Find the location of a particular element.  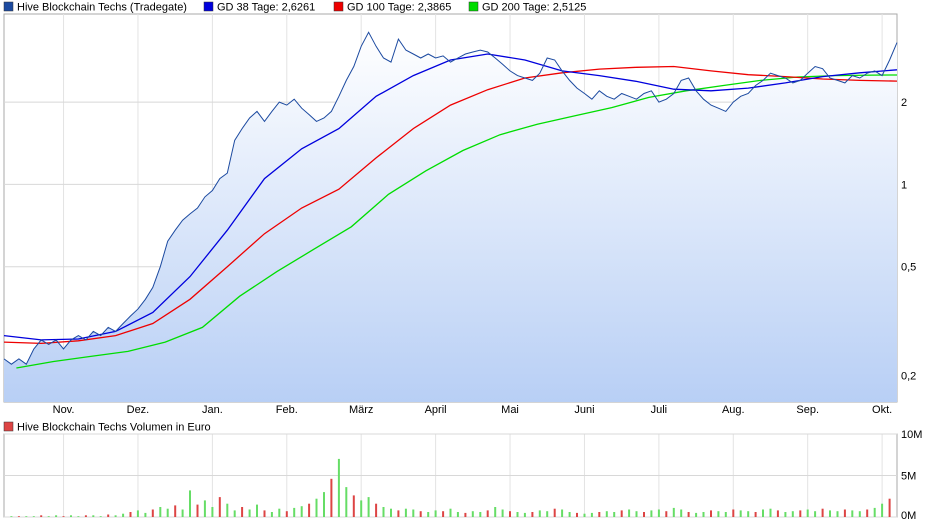

volume-legend-swatch is located at coordinates (8, 426).